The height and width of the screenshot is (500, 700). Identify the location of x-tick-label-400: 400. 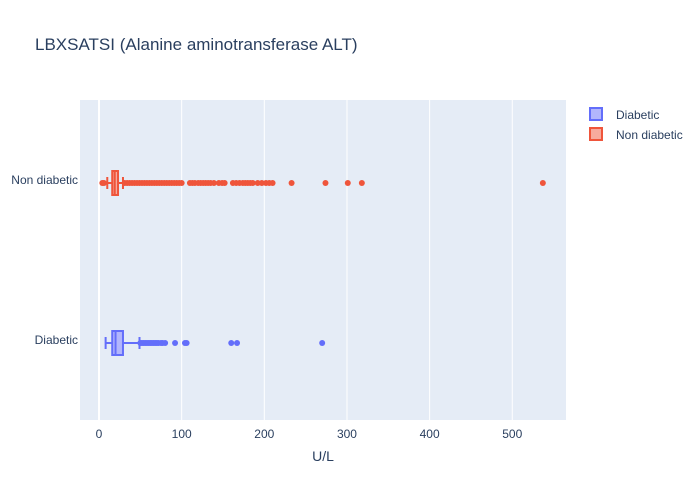
(430, 434).